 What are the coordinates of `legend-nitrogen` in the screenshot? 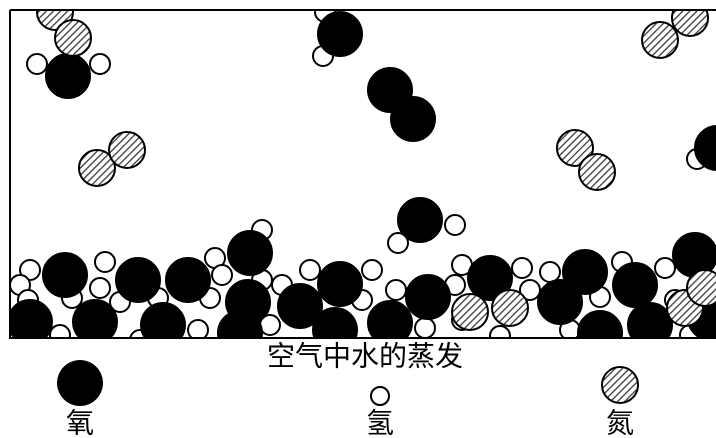 It's located at (620, 385).